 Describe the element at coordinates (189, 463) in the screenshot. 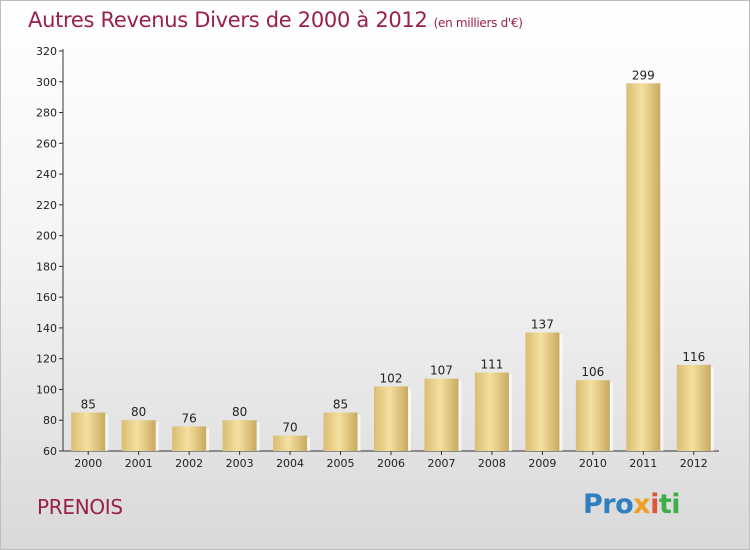

I see `x-tick-label: 2002` at that location.